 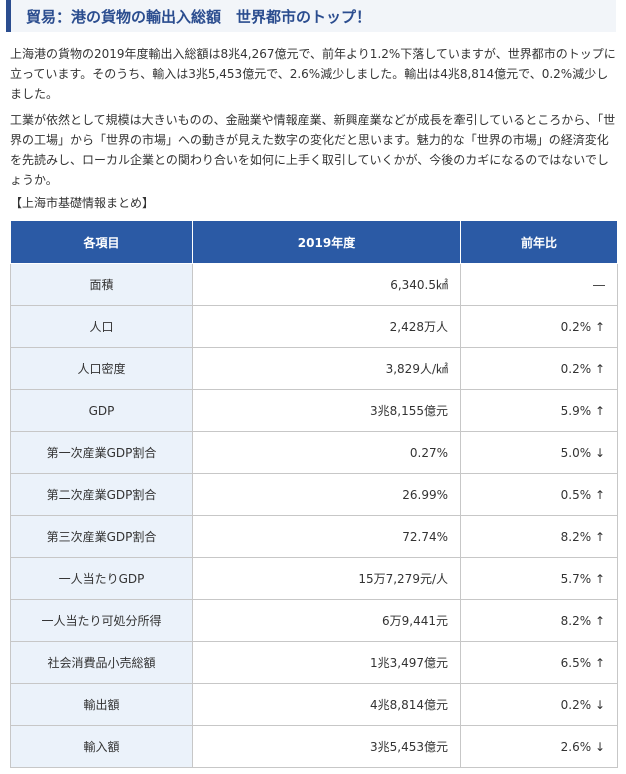 I want to click on header-yoy: 前年比, so click(x=539, y=242).